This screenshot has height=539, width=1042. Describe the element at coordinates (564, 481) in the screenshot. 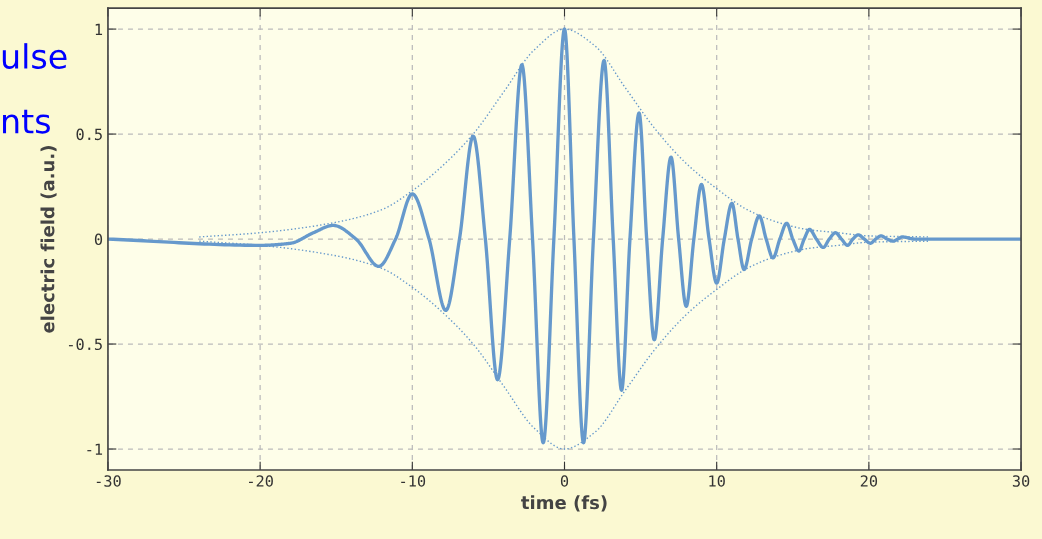

I see `x-tick-label: 0` at that location.